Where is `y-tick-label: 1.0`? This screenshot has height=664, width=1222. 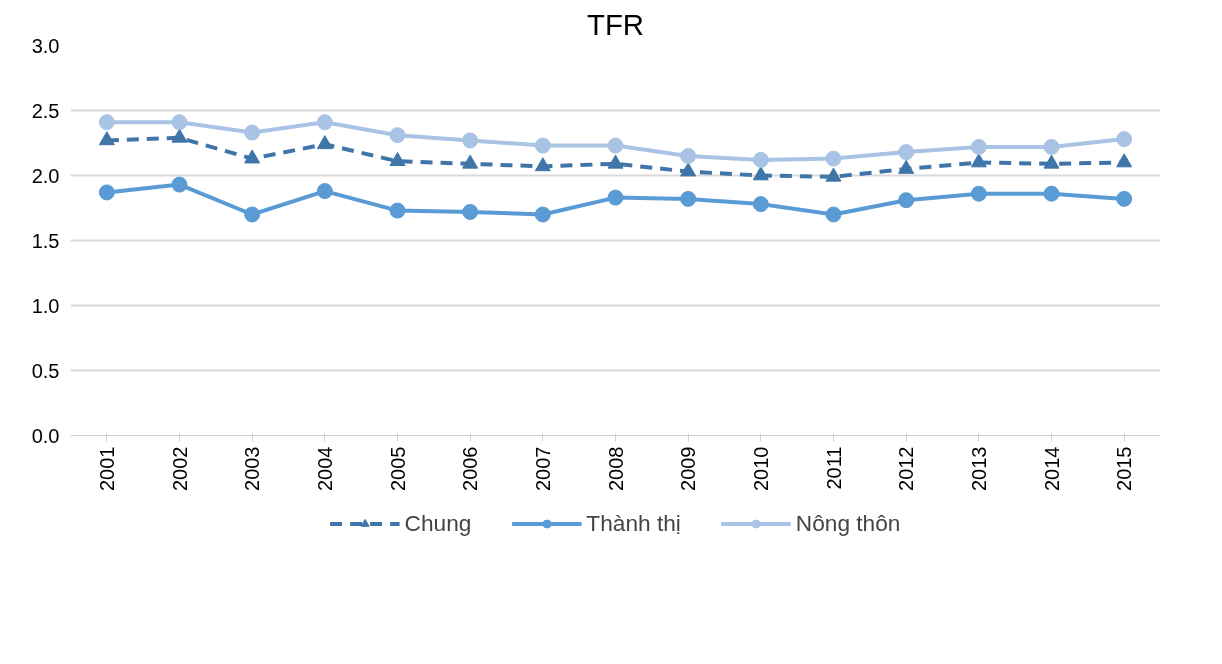
y-tick-label: 1.0 is located at coordinates (45, 305).